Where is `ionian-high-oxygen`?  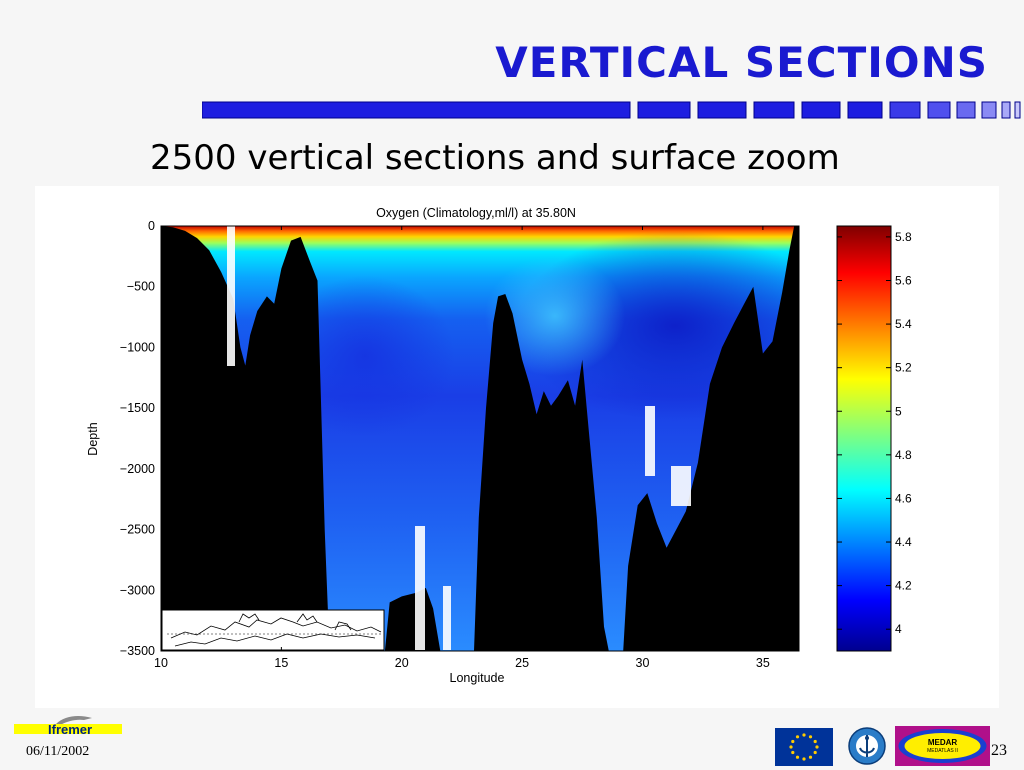 ionian-high-oxygen is located at coordinates (555, 316).